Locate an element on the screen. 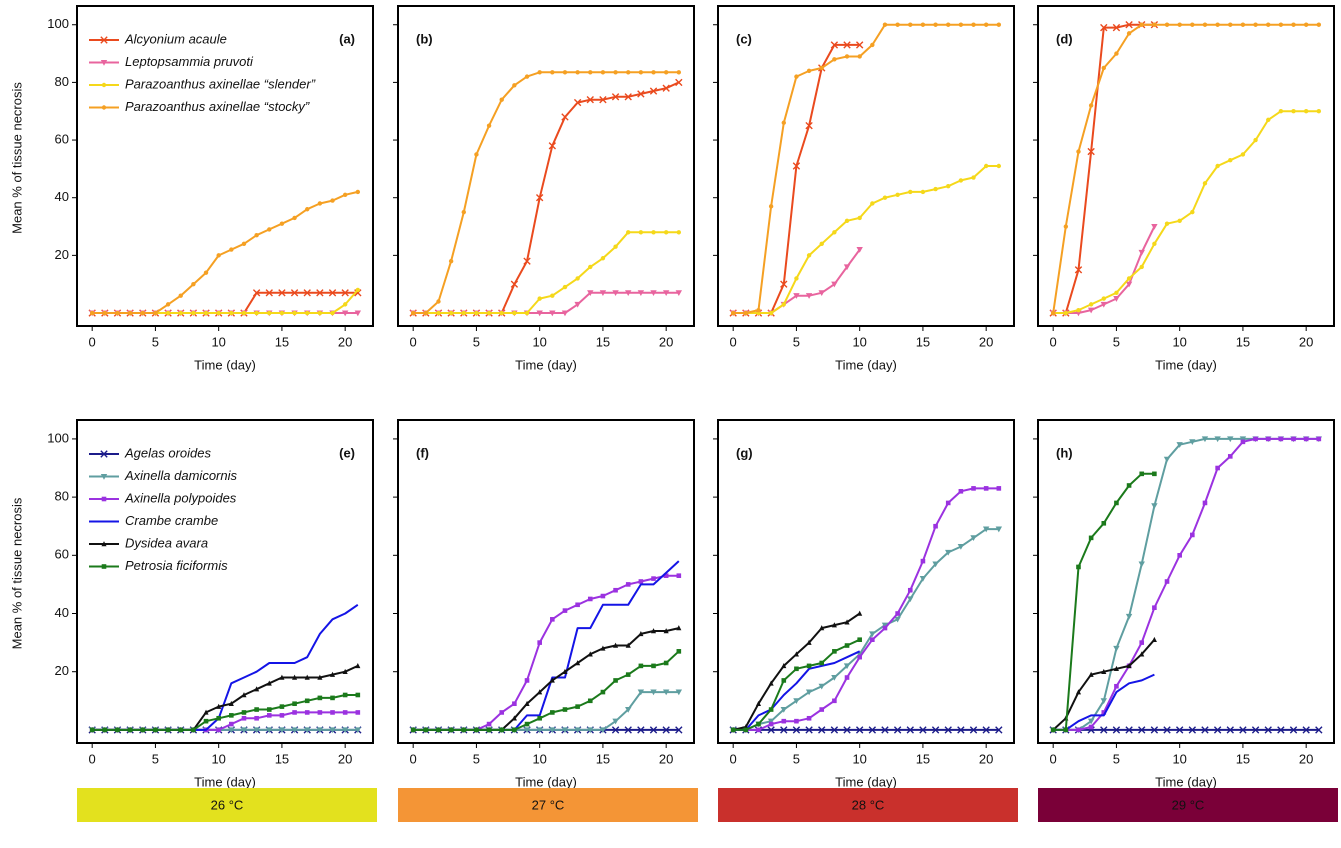 This screenshot has height=848, width=1341. y-tick-label: 20 is located at coordinates (62, 670).